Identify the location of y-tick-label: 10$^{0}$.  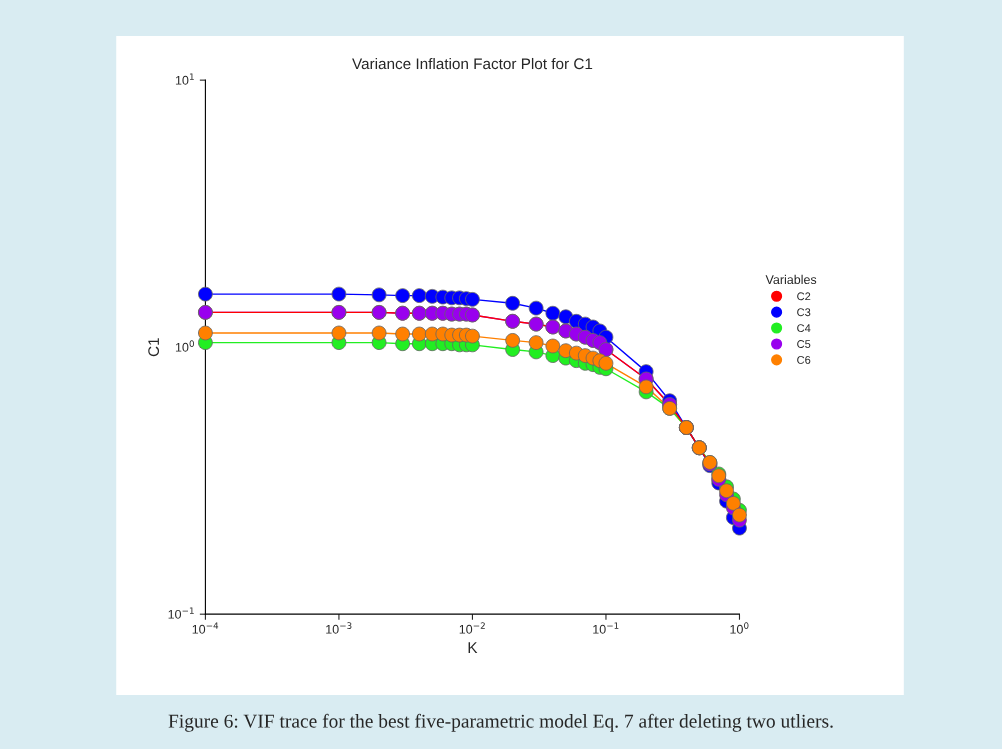
(184, 346).